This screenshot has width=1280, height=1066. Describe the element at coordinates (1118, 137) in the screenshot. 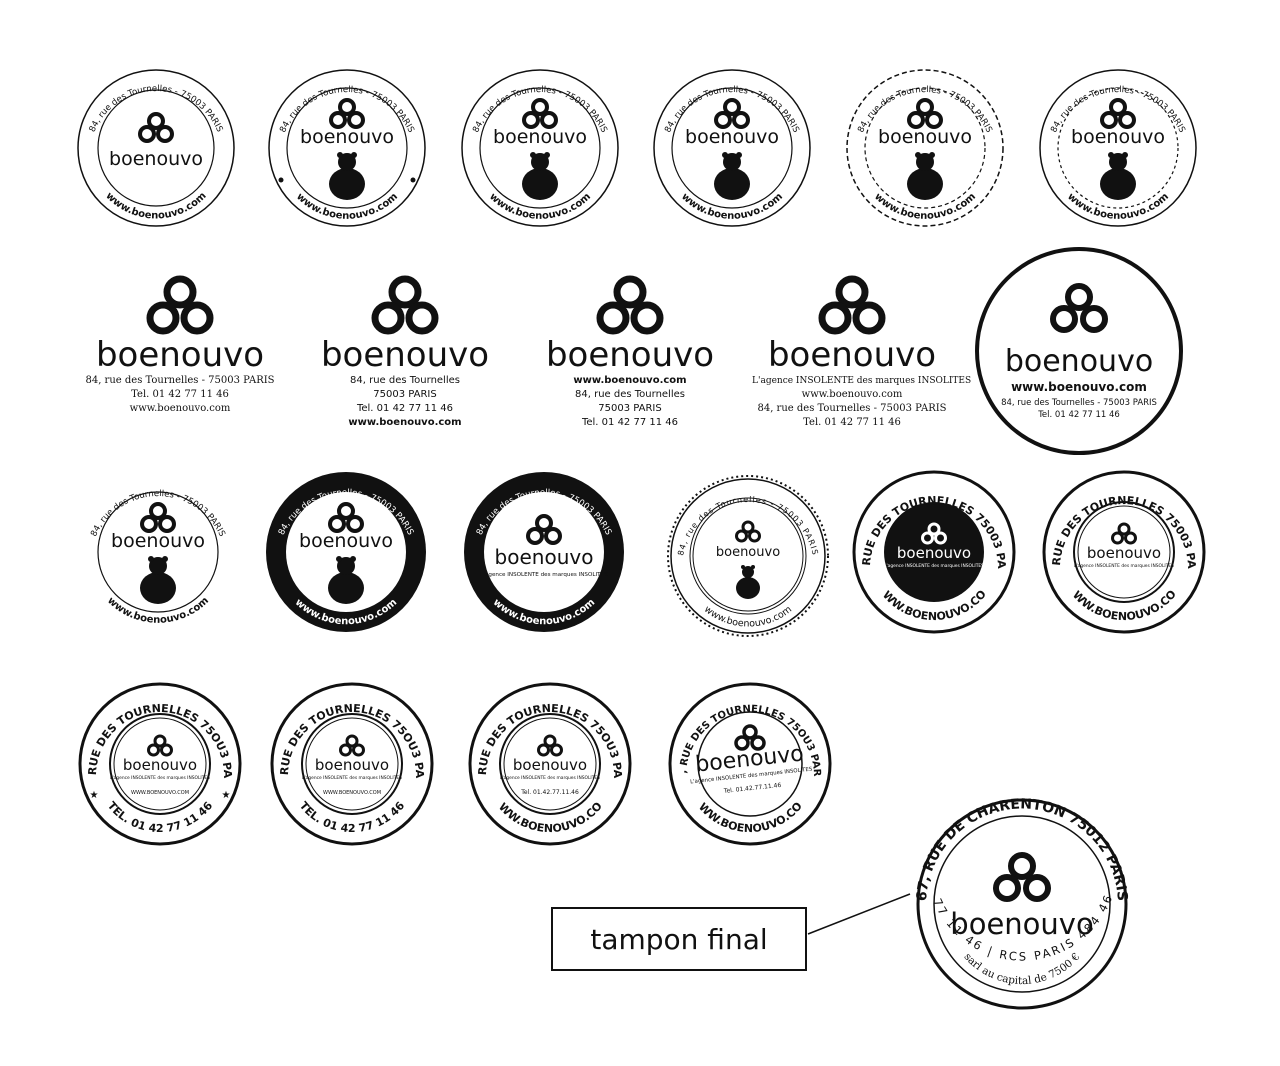

I see `stamp-r1-6-brand: boenouvo` at that location.